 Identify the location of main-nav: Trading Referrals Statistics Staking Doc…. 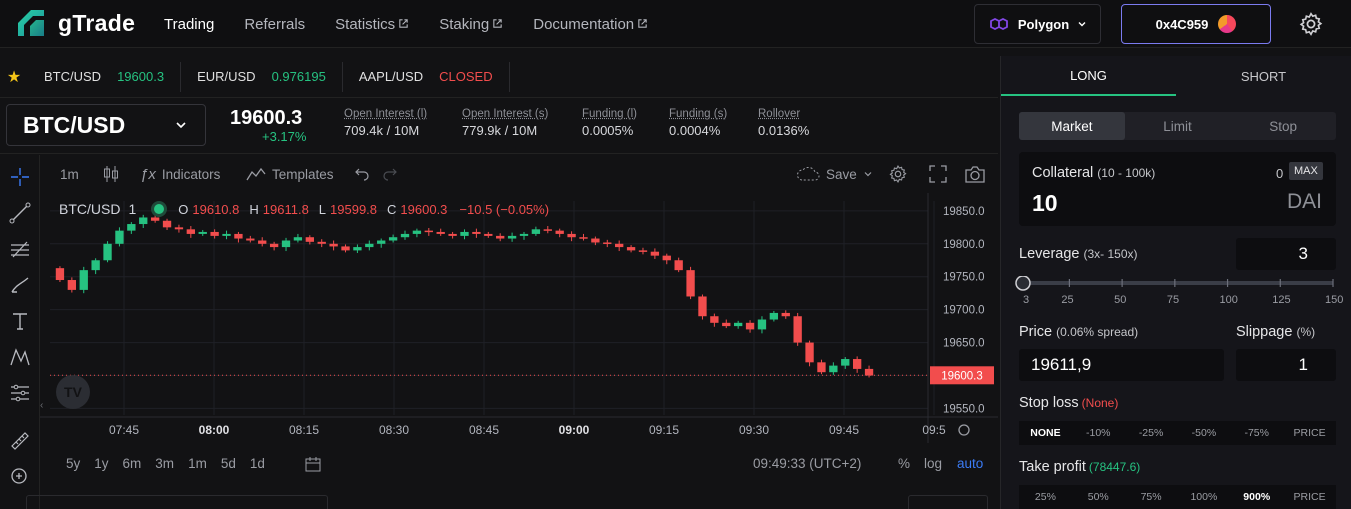
(406, 24).